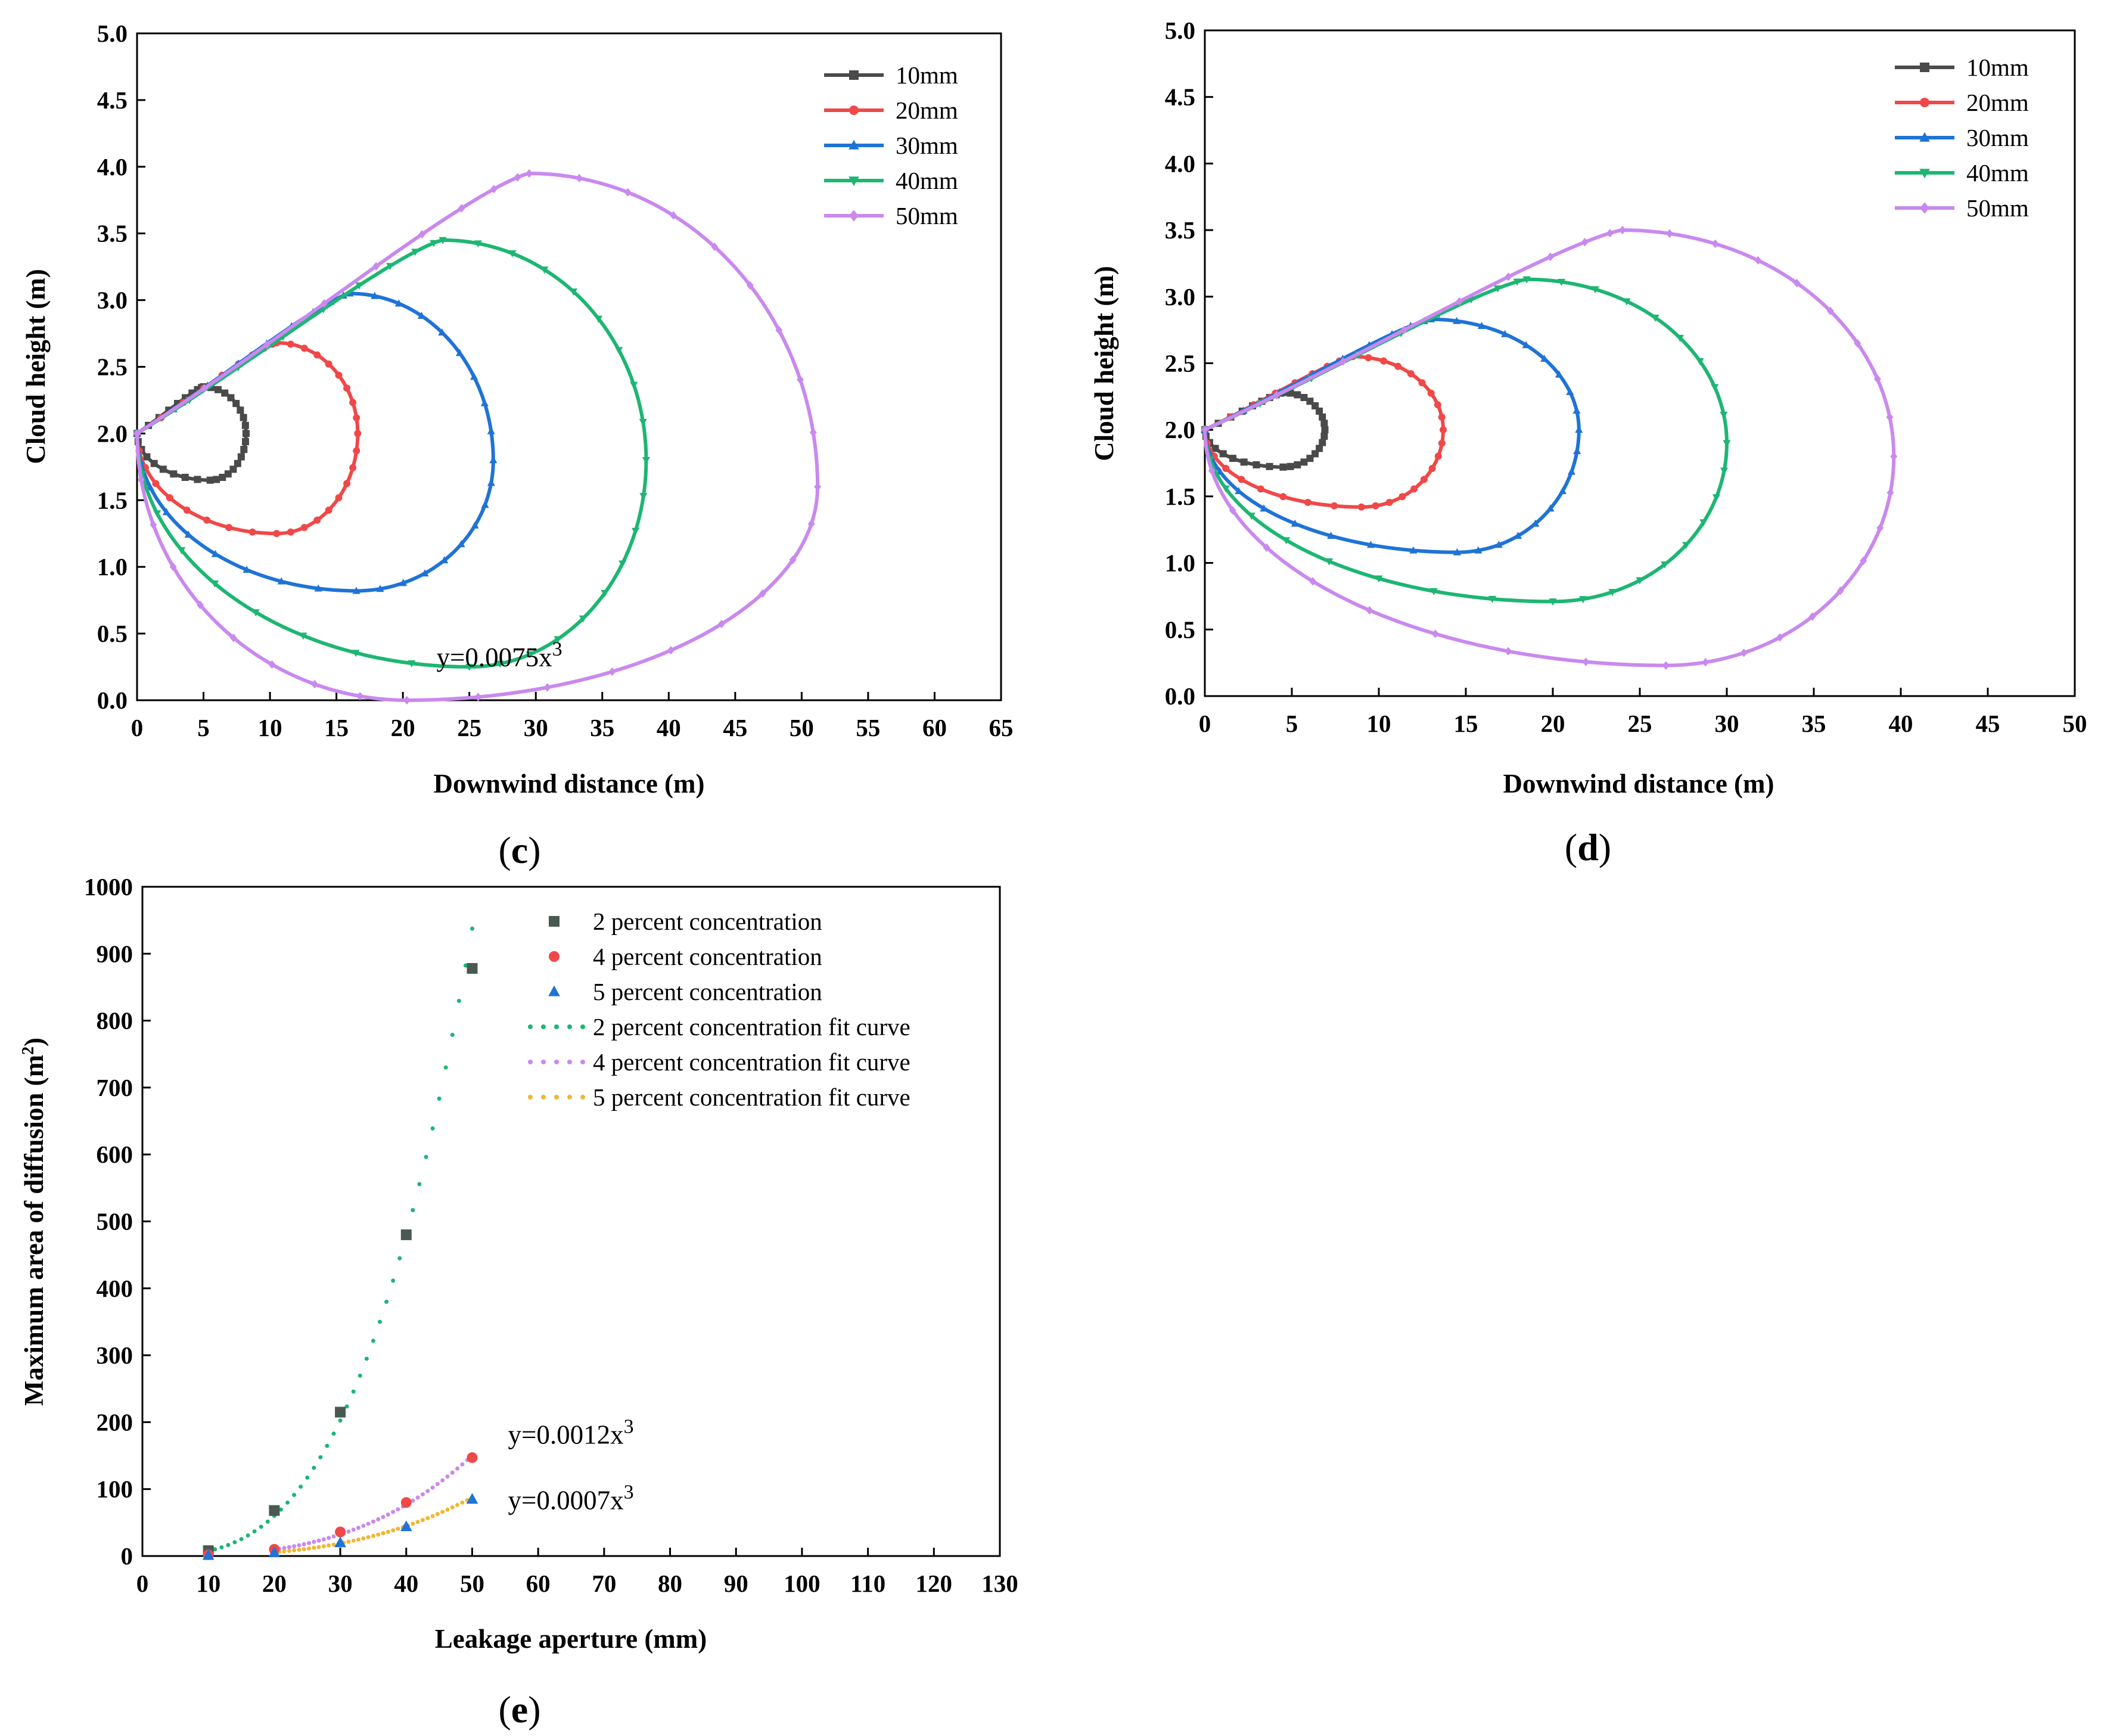  Describe the element at coordinates (1997, 103) in the screenshot. I see `legend-label: 20mm` at that location.